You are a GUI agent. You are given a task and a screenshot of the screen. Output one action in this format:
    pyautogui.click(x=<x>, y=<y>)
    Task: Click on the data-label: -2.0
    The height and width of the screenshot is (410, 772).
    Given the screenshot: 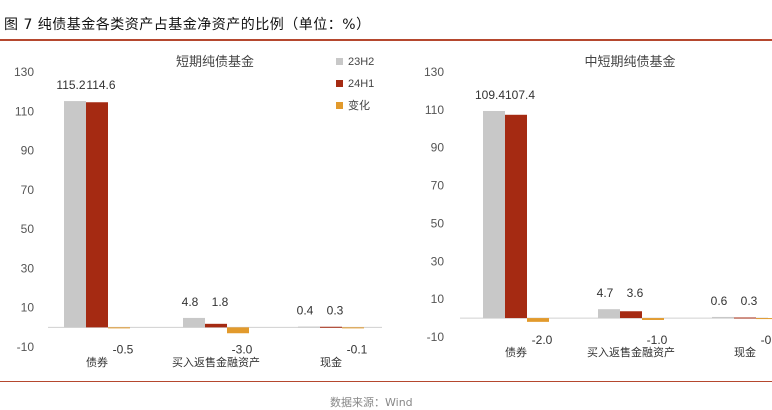 What is the action you would take?
    pyautogui.click(x=542, y=340)
    